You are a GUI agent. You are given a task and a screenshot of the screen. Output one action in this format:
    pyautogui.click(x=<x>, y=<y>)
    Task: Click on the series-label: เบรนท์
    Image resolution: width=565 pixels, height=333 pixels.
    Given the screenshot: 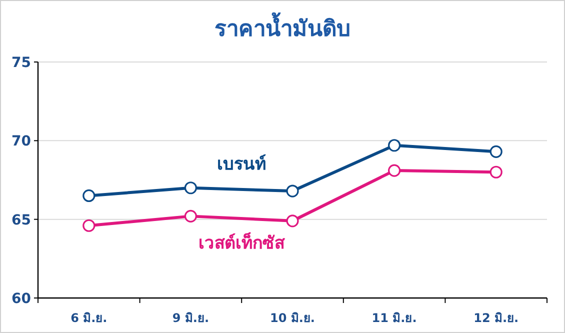 What is the action you would take?
    pyautogui.click(x=241, y=163)
    